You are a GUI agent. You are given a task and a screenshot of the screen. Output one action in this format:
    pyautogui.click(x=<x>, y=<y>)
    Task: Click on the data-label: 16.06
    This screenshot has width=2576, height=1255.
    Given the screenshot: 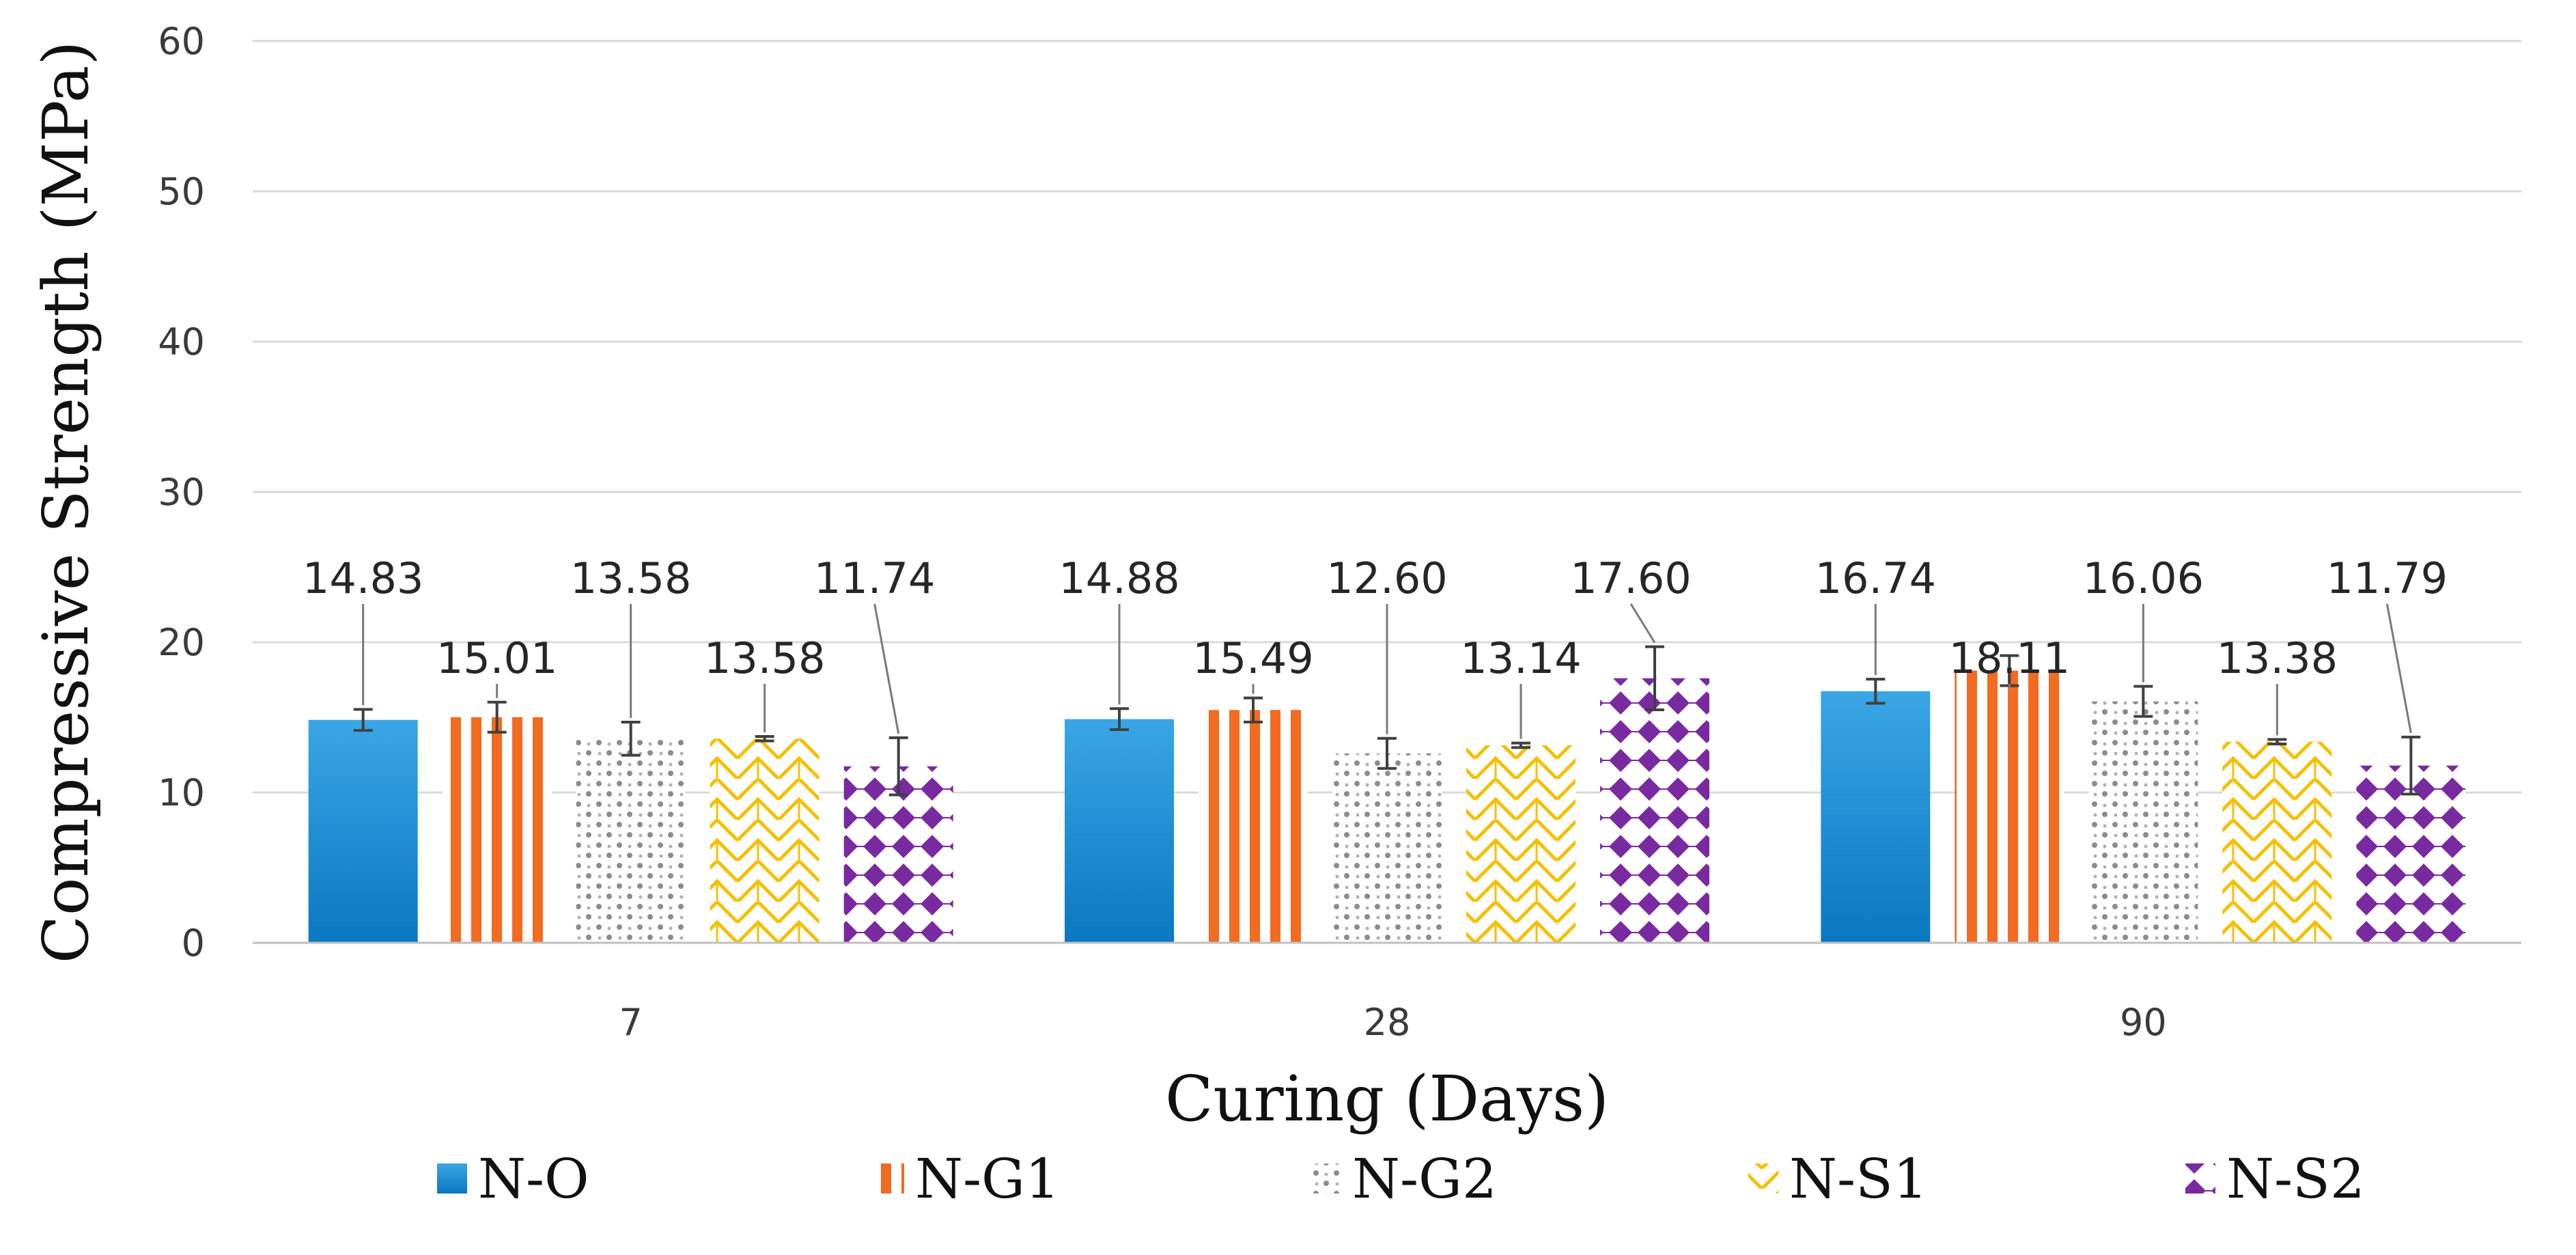 What is the action you would take?
    pyautogui.click(x=2143, y=578)
    